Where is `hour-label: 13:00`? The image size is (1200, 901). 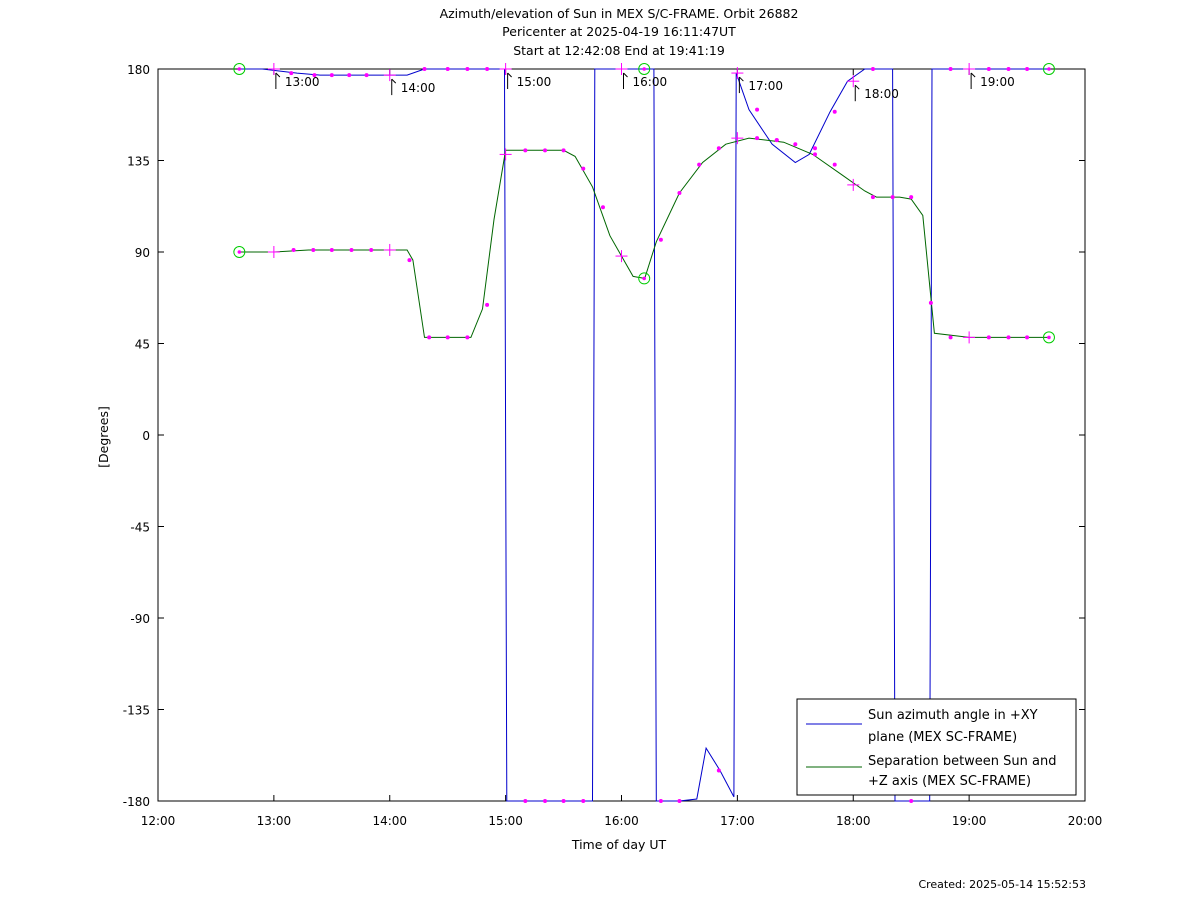
hour-label: 13:00 is located at coordinates (302, 82).